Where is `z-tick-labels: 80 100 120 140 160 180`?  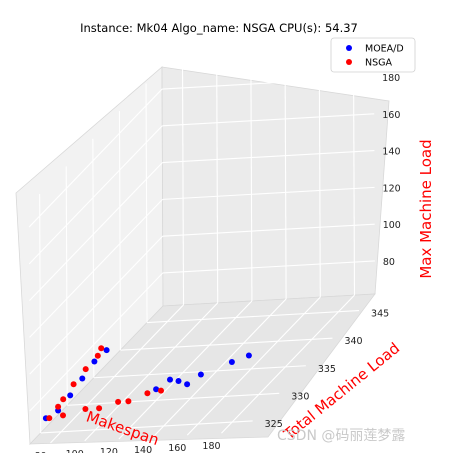
z-tick-labels: 80 100 120 140 160 180 is located at coordinates (391, 170).